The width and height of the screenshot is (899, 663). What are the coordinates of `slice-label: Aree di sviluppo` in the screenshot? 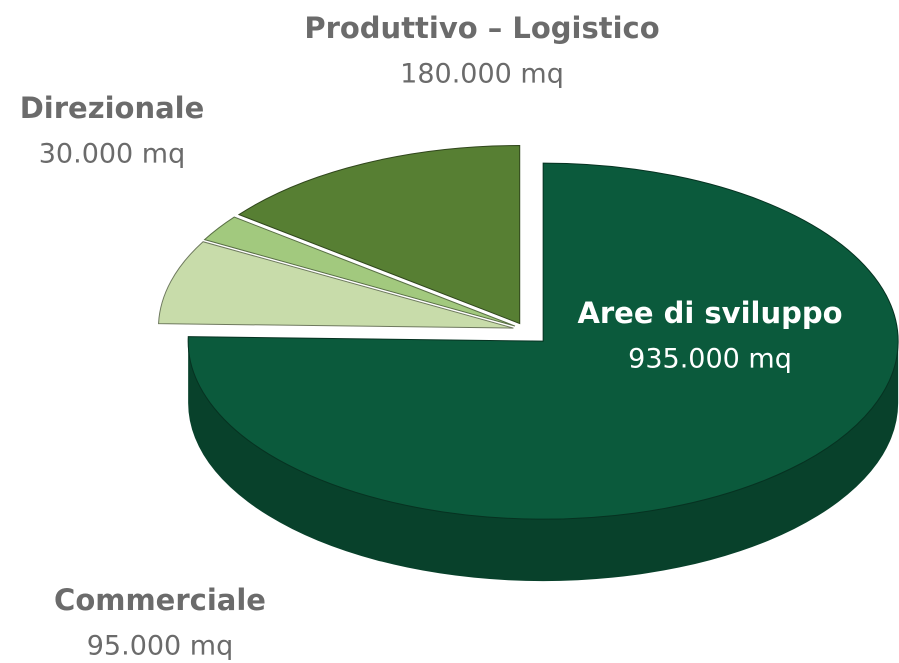 It's located at (709, 313).